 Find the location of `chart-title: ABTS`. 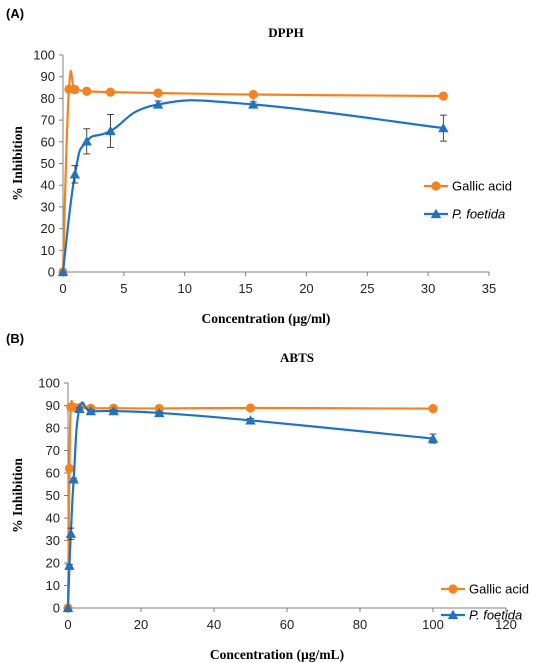

chart-title: ABTS is located at coordinates (297, 357).